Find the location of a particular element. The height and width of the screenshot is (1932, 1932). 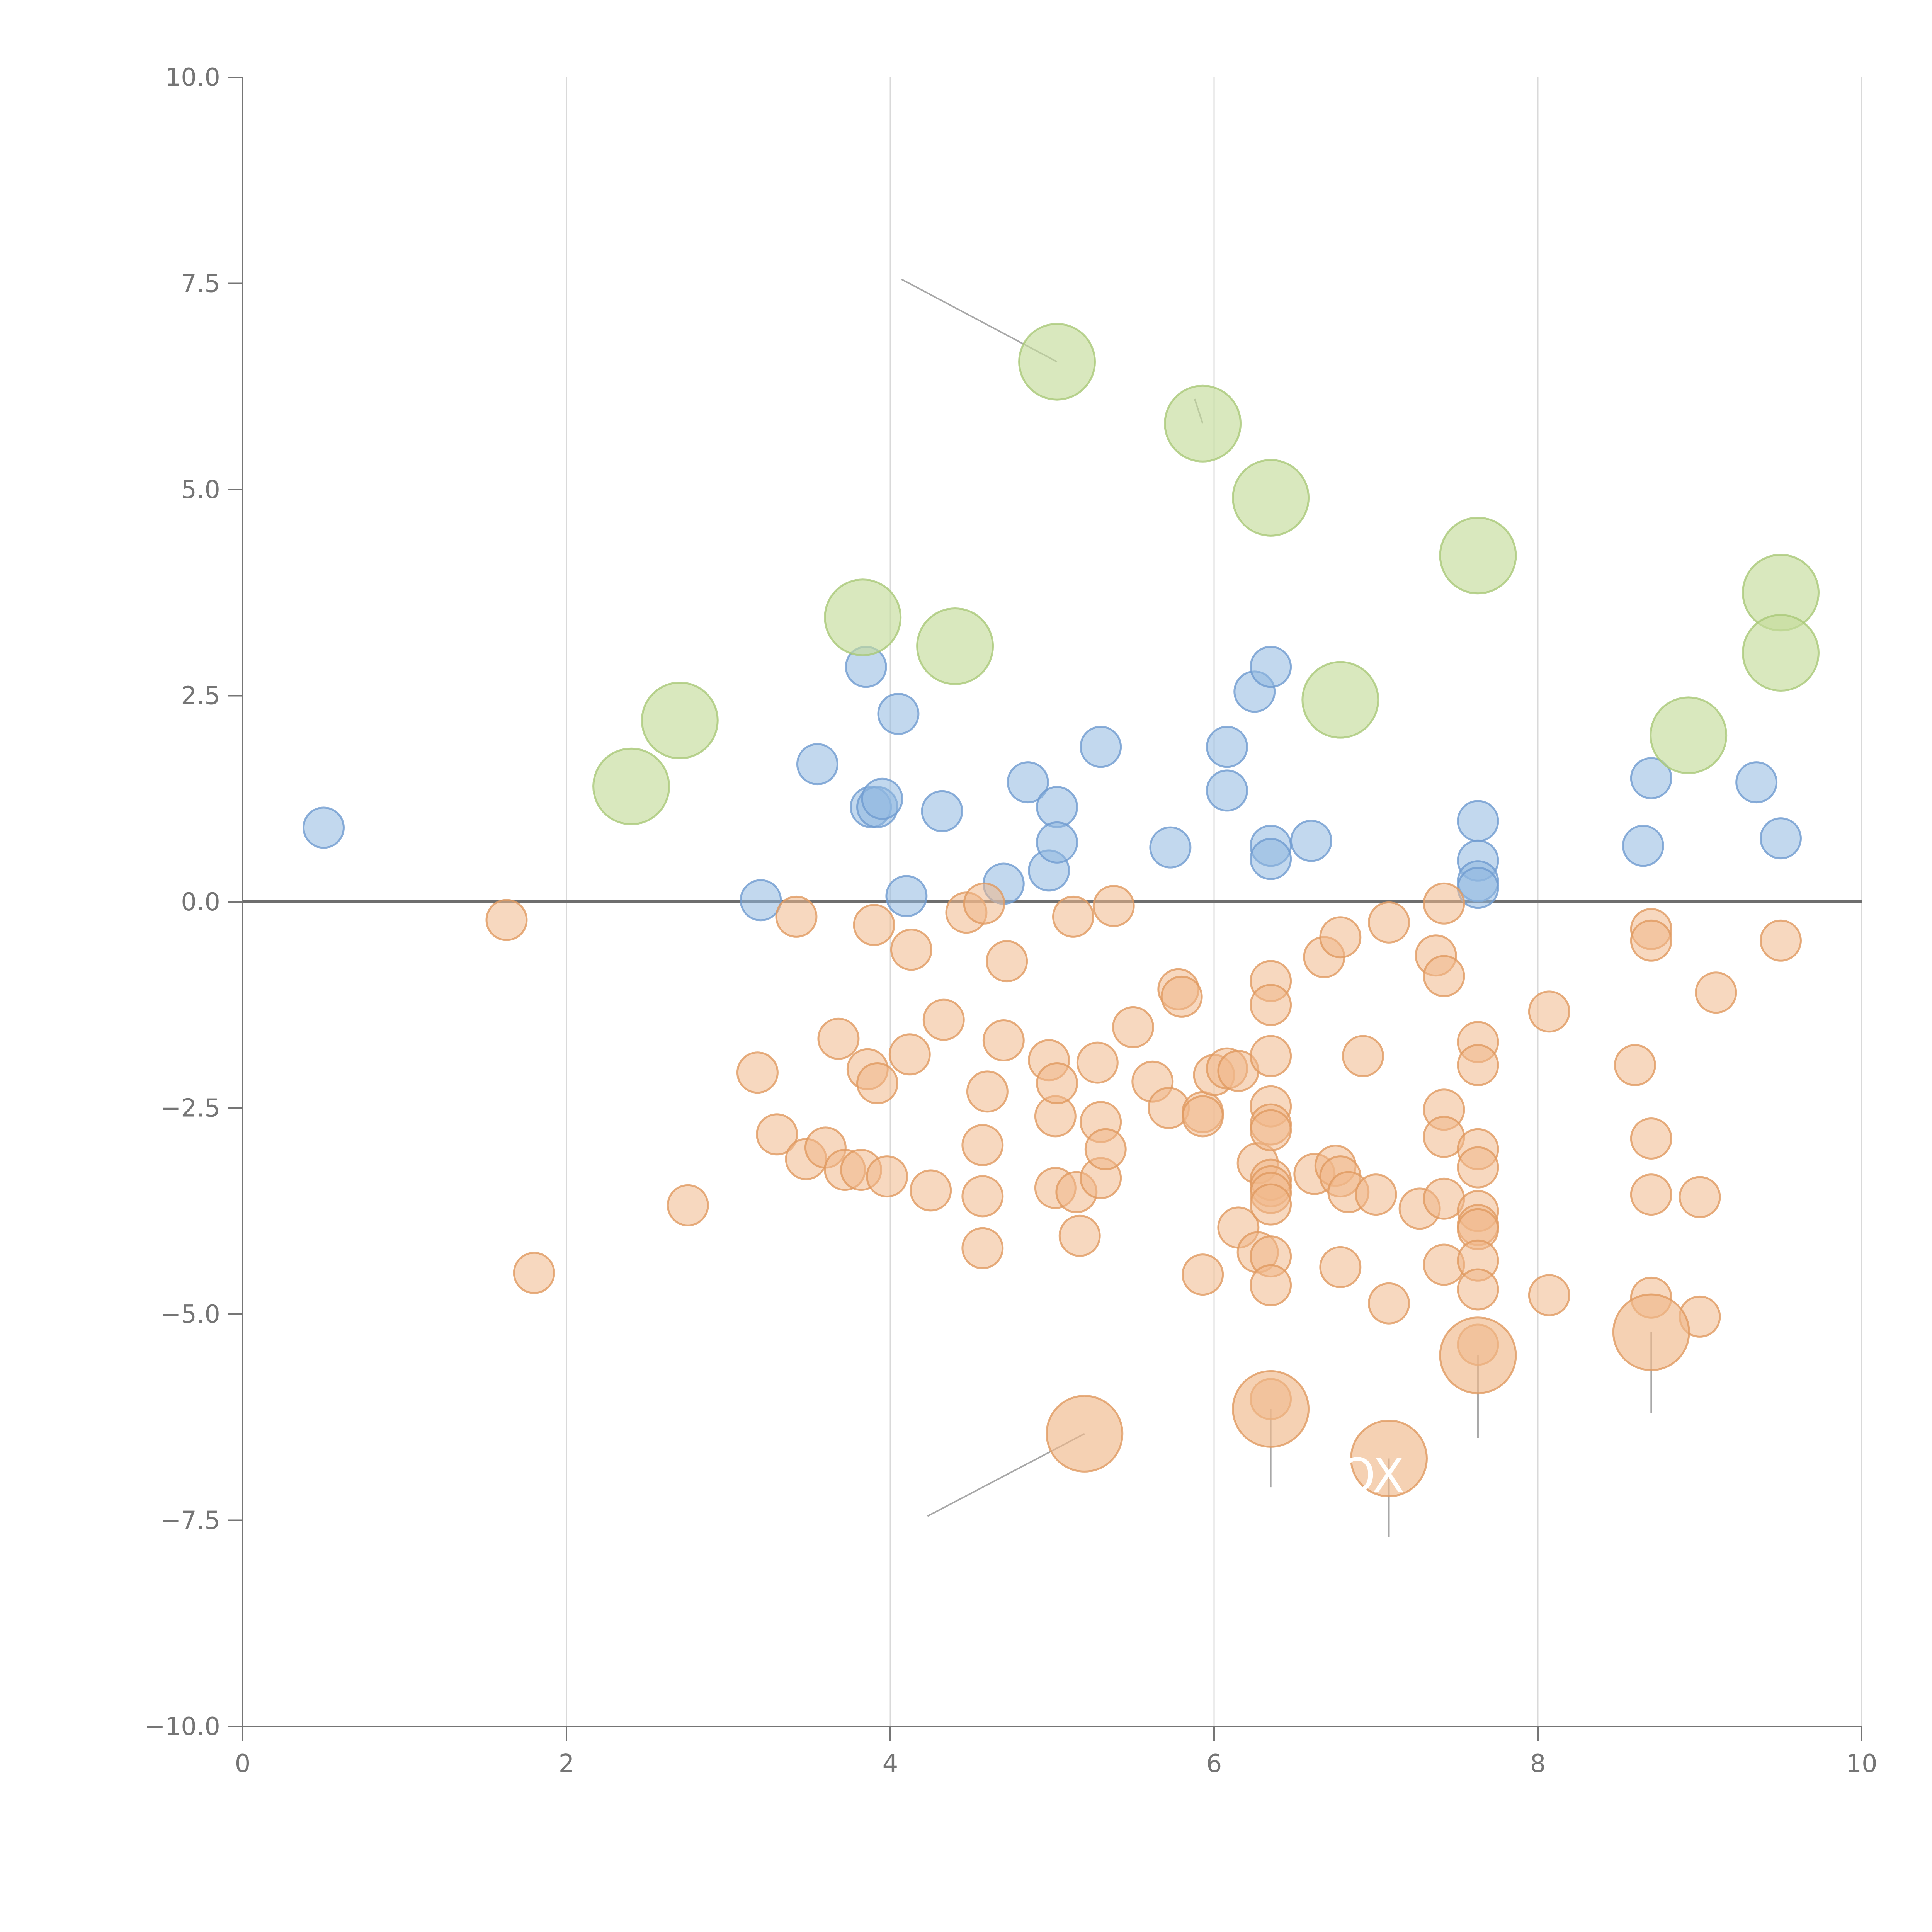

series-highlighted-down is located at coordinates (1368, 1395).